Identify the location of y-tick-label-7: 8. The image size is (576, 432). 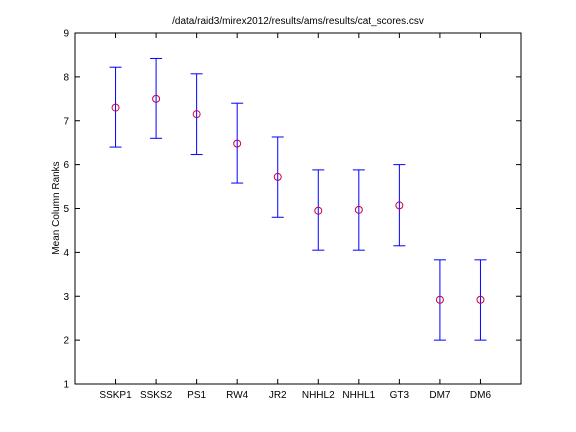
(66, 77).